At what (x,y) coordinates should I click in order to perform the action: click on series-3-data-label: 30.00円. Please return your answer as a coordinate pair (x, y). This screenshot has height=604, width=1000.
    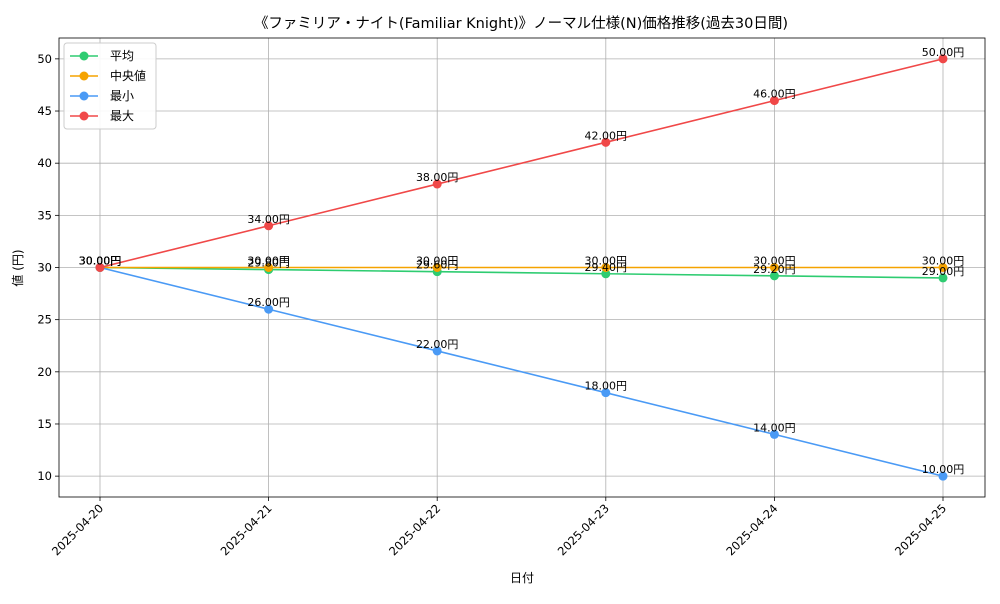
    Looking at the image, I should click on (100, 261).